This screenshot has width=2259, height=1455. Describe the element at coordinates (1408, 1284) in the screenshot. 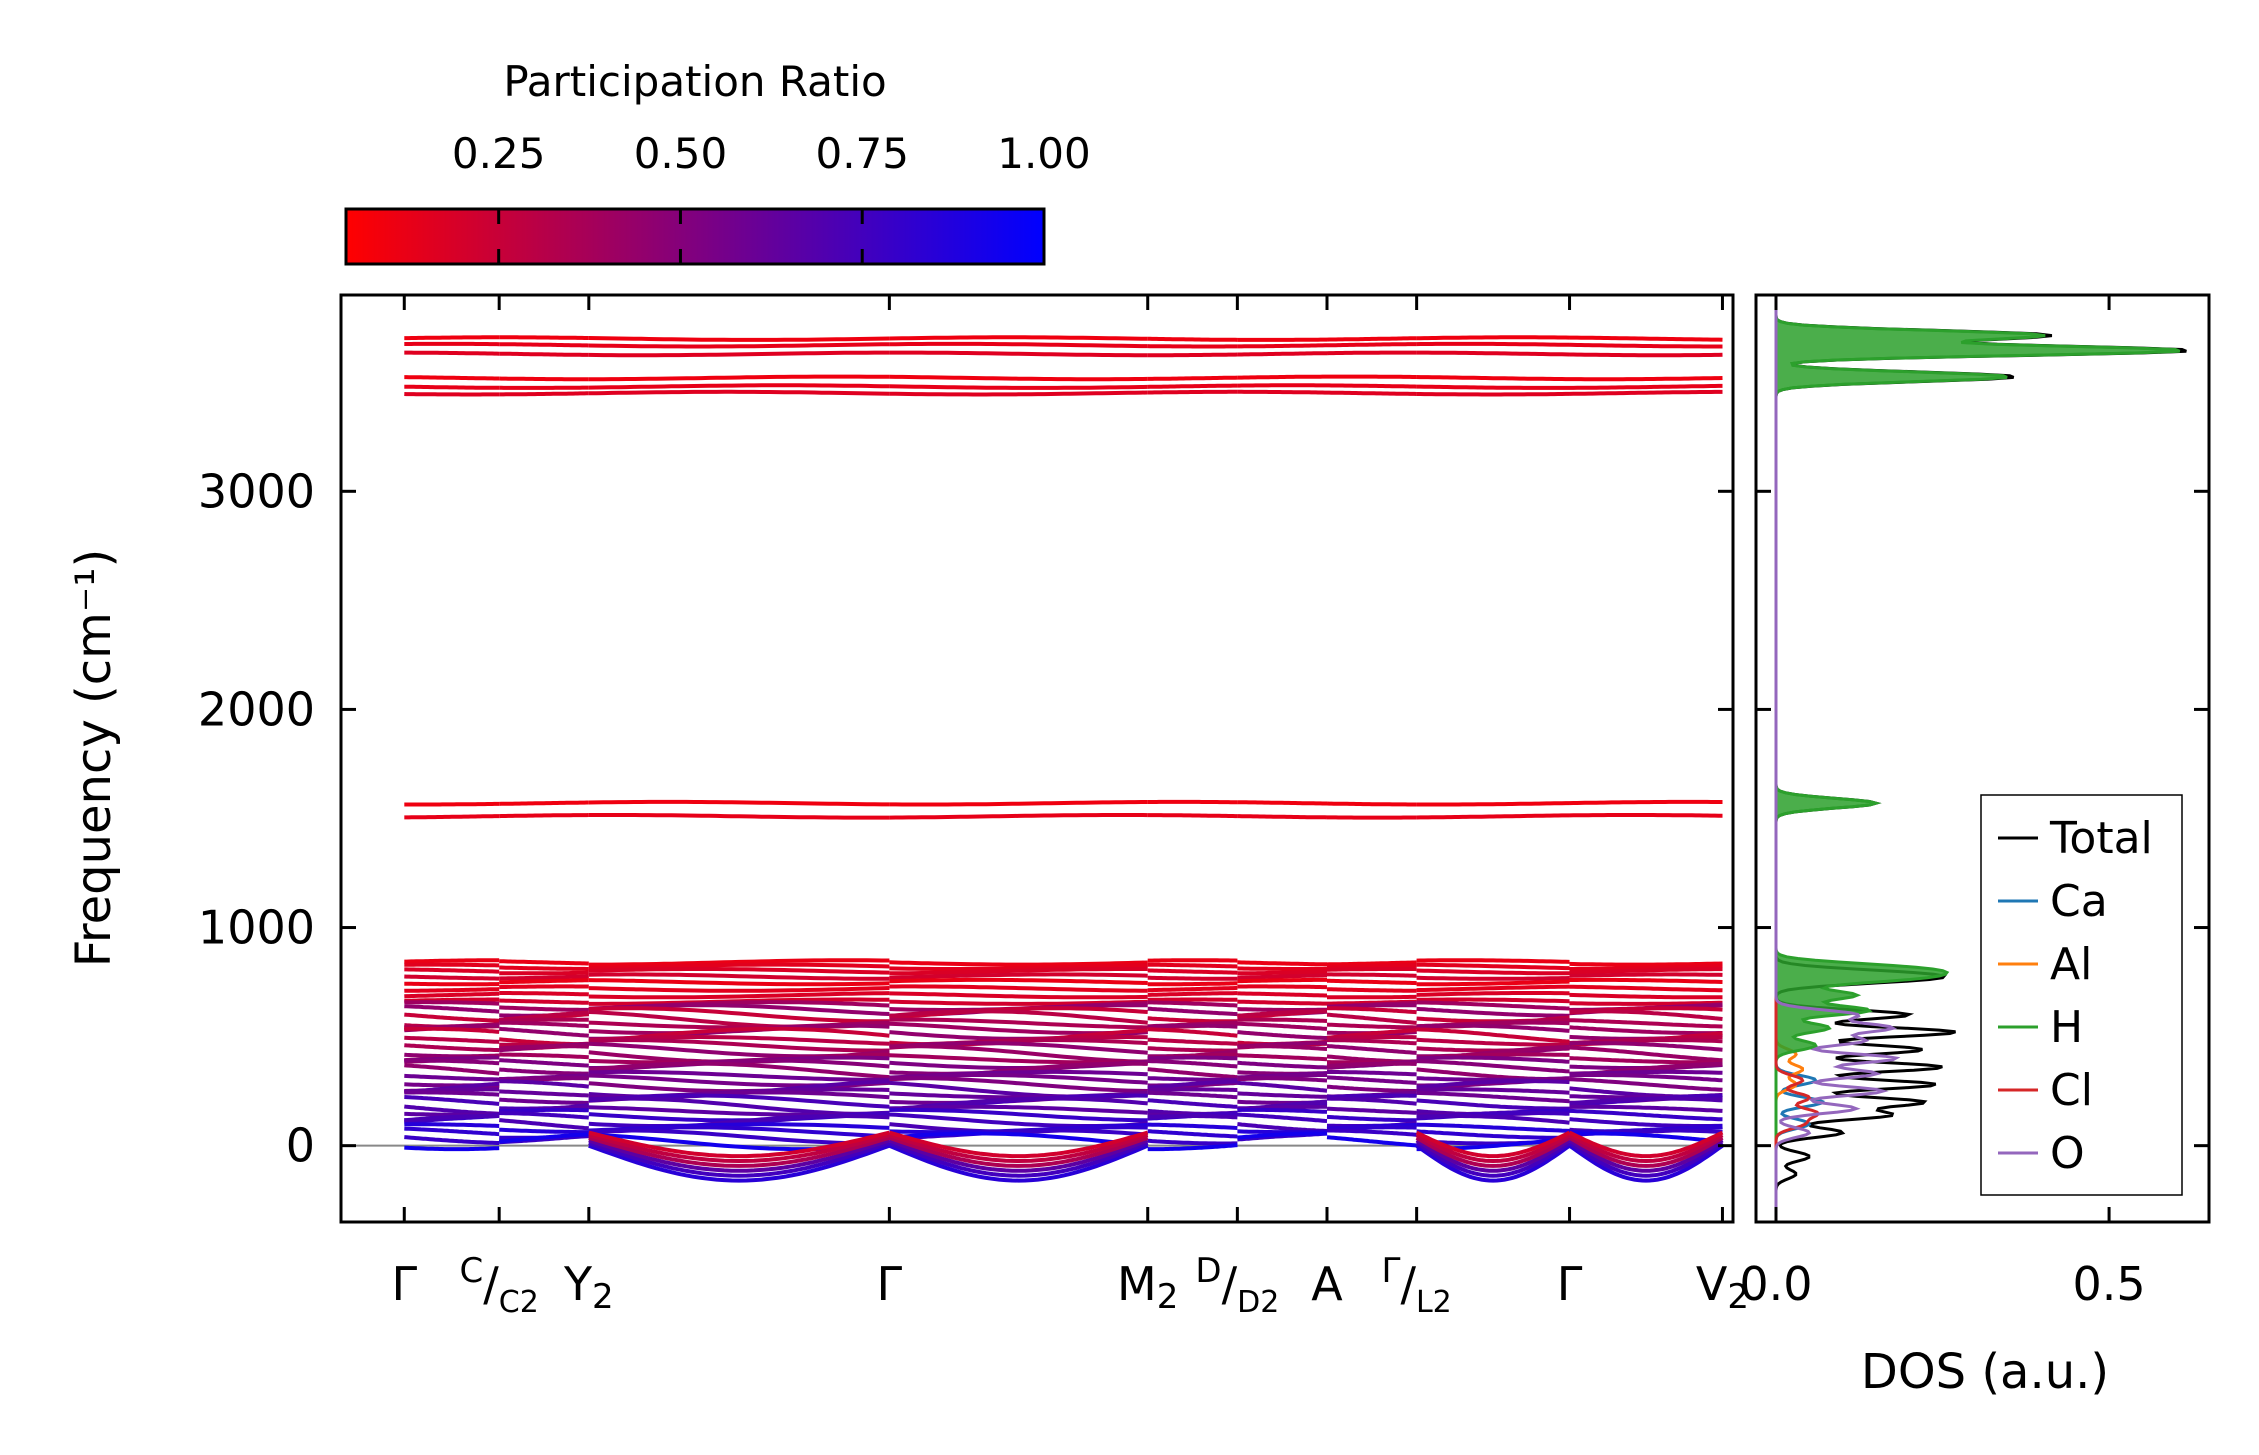

I see `kpoint-slash: /` at that location.